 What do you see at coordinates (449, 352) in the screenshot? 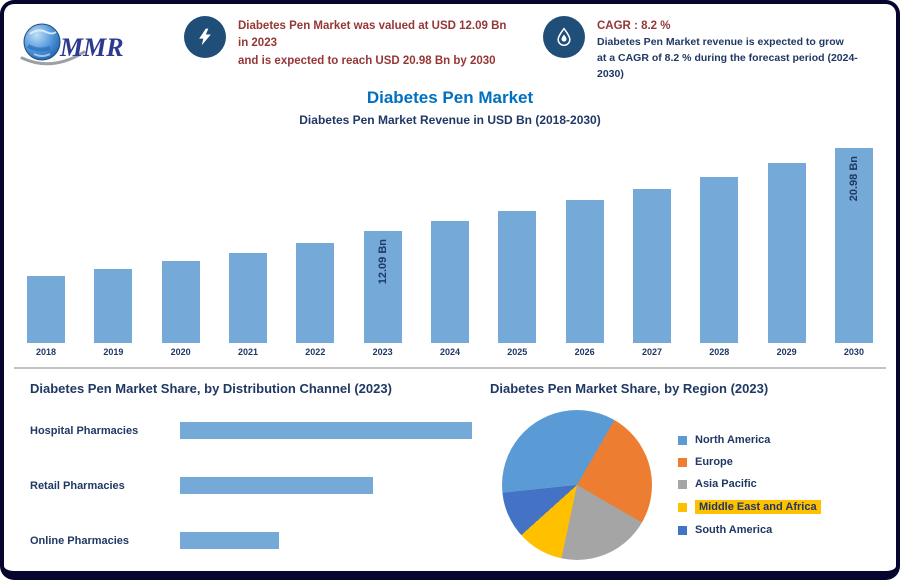
I see `x-axis-tick-2024: 2024` at bounding box center [449, 352].